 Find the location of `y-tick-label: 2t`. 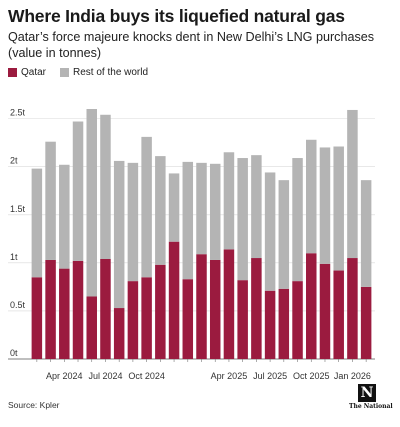

y-tick-label: 2t is located at coordinates (14, 161).